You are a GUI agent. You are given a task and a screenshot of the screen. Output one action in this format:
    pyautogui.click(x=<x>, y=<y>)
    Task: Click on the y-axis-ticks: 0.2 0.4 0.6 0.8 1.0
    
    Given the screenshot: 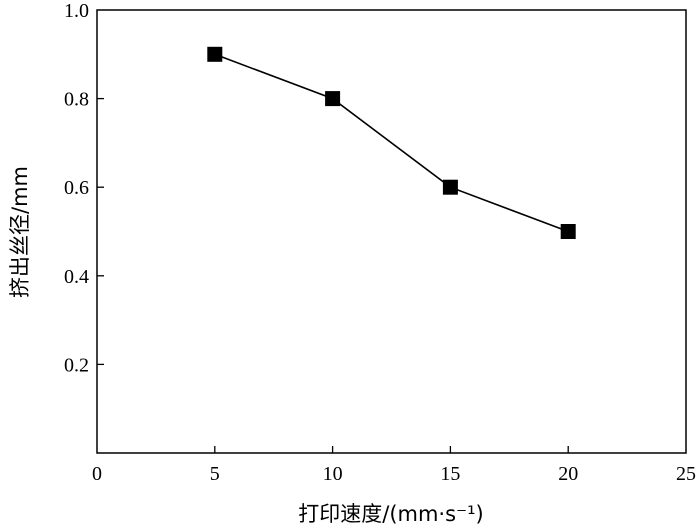 What is the action you would take?
    pyautogui.click(x=84, y=188)
    